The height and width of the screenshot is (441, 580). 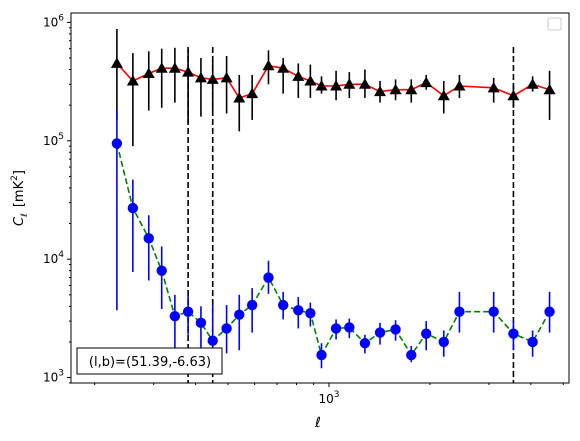 I want to click on y-tick-label: 10⁶, so click(x=53, y=21).